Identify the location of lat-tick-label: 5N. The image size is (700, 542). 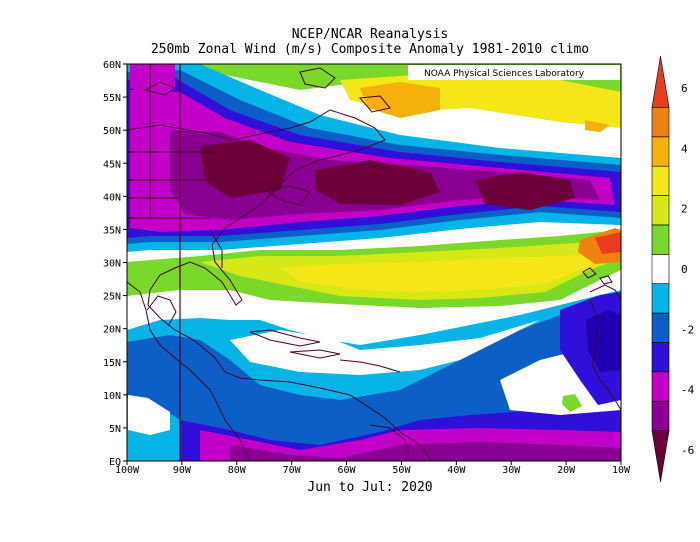
(115, 429).